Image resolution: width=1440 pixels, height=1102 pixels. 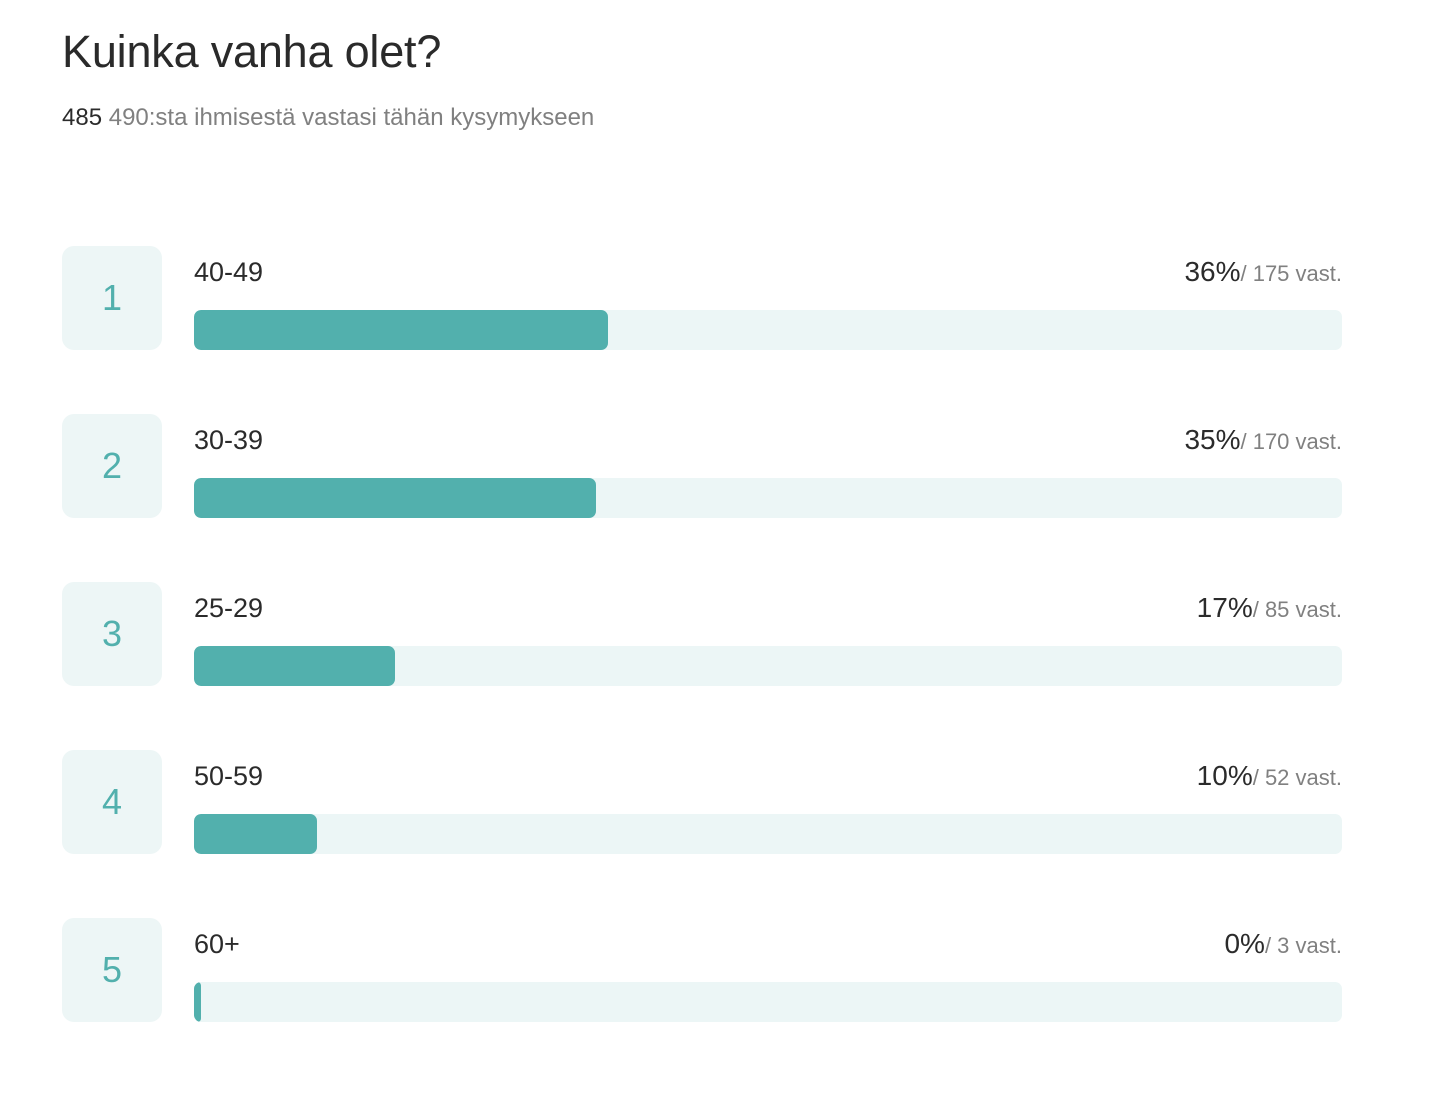 What do you see at coordinates (112, 970) in the screenshot?
I see `rank-badge: 5` at bounding box center [112, 970].